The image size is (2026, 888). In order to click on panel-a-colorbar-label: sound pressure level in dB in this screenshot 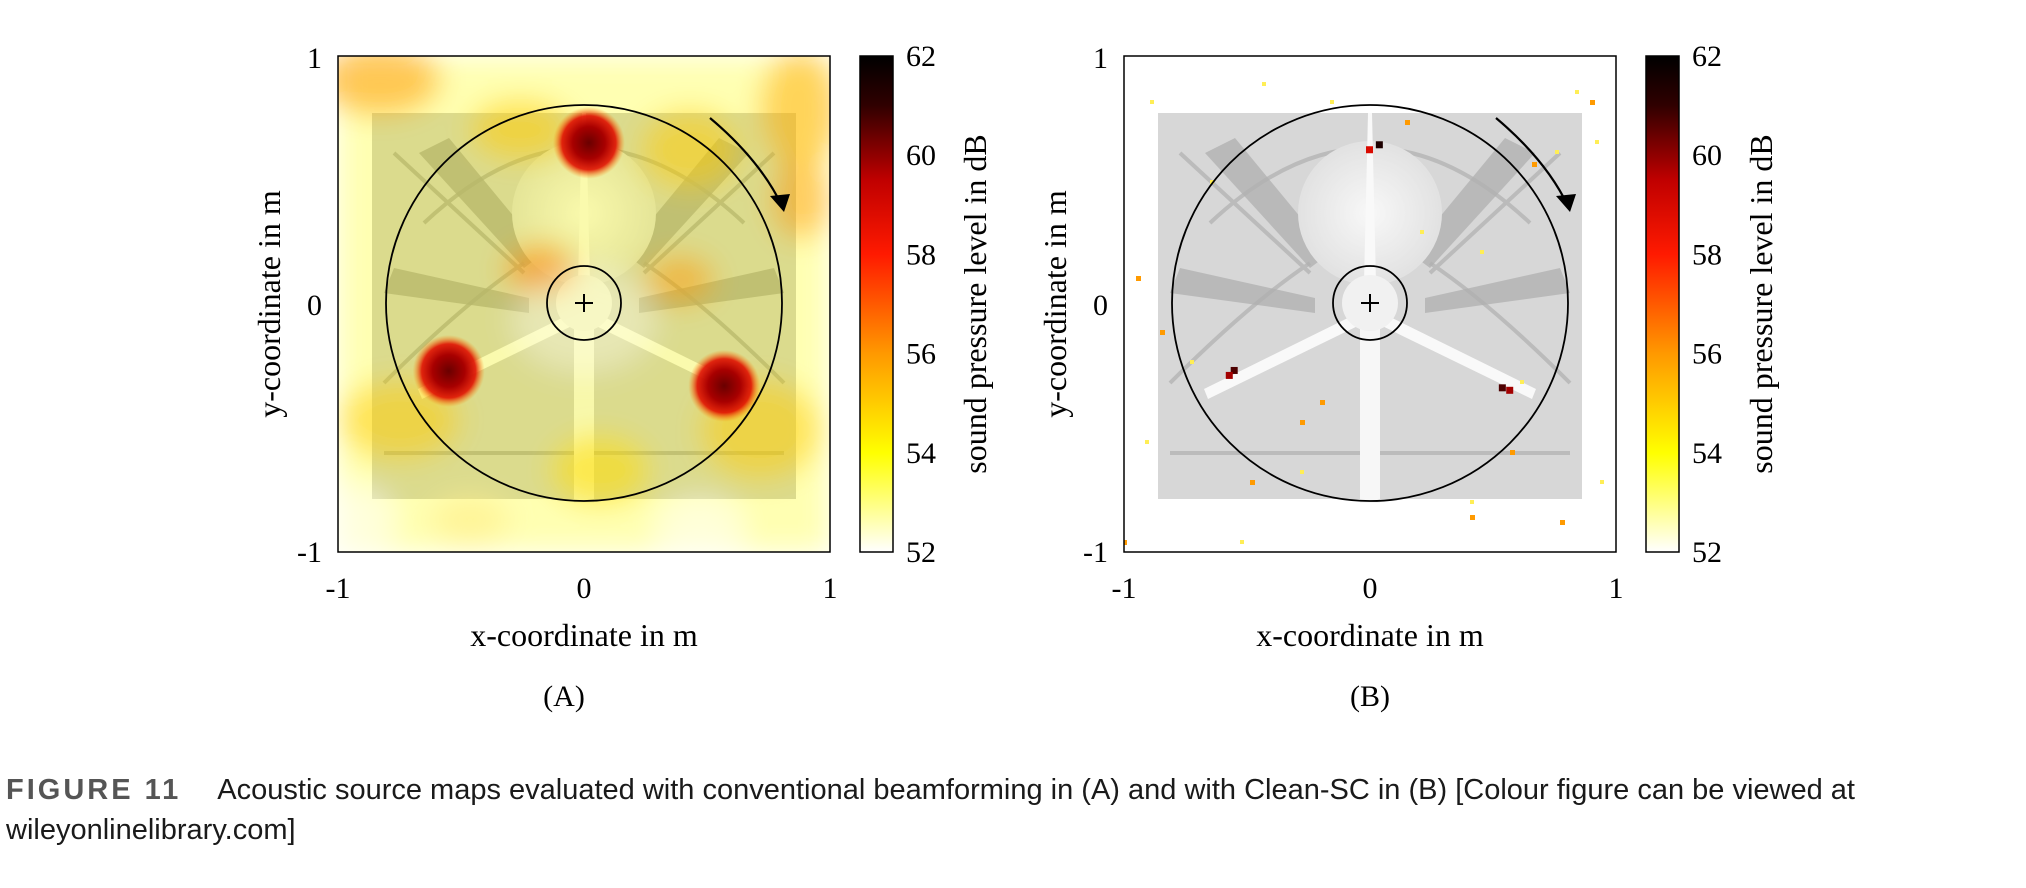, I will do `click(975, 304)`.